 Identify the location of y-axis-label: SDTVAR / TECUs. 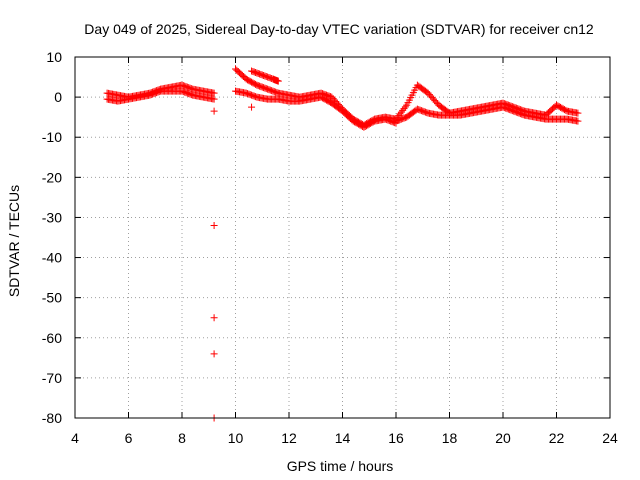
(14, 241).